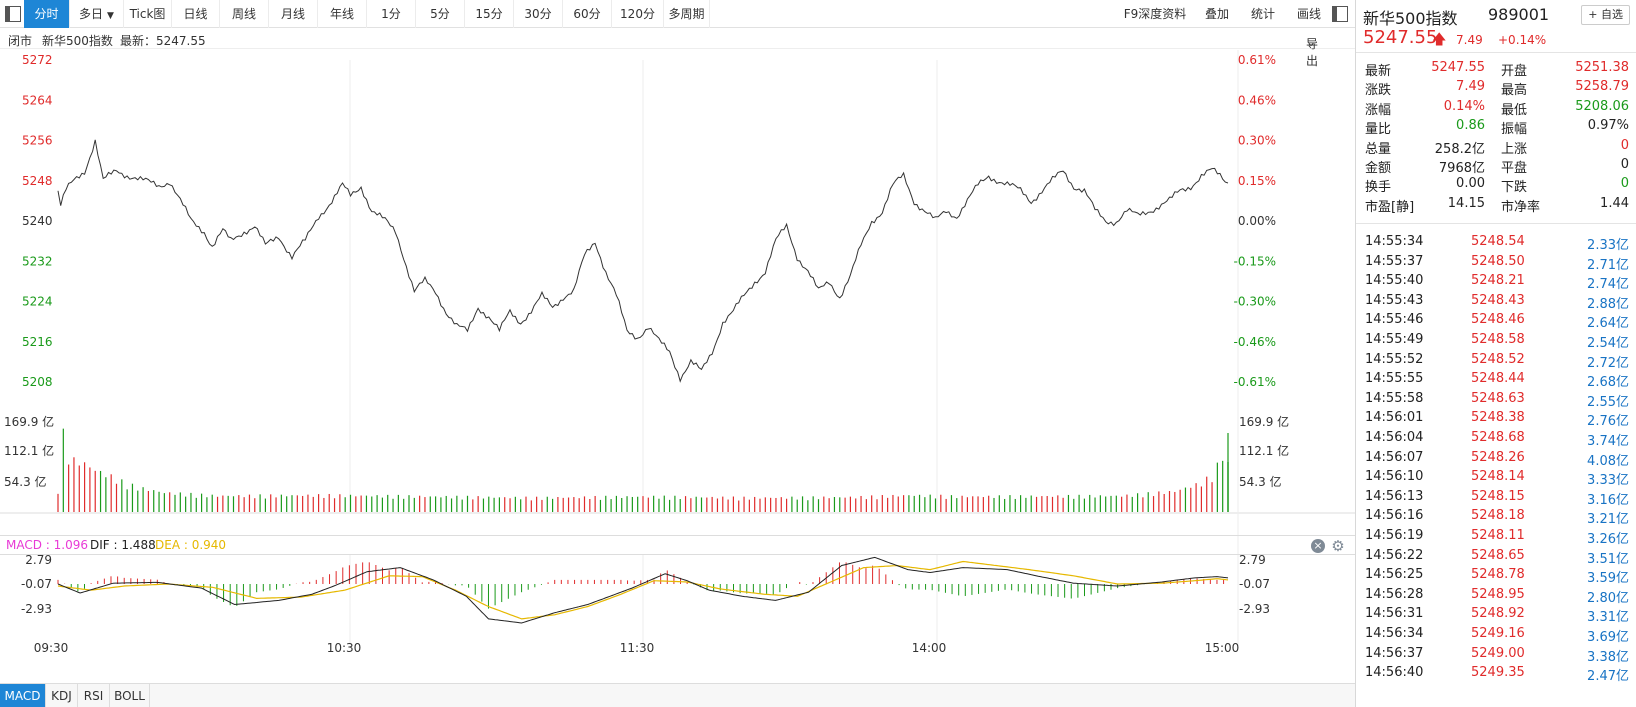  What do you see at coordinates (538, 14) in the screenshot?
I see `tab-30min: 30分` at bounding box center [538, 14].